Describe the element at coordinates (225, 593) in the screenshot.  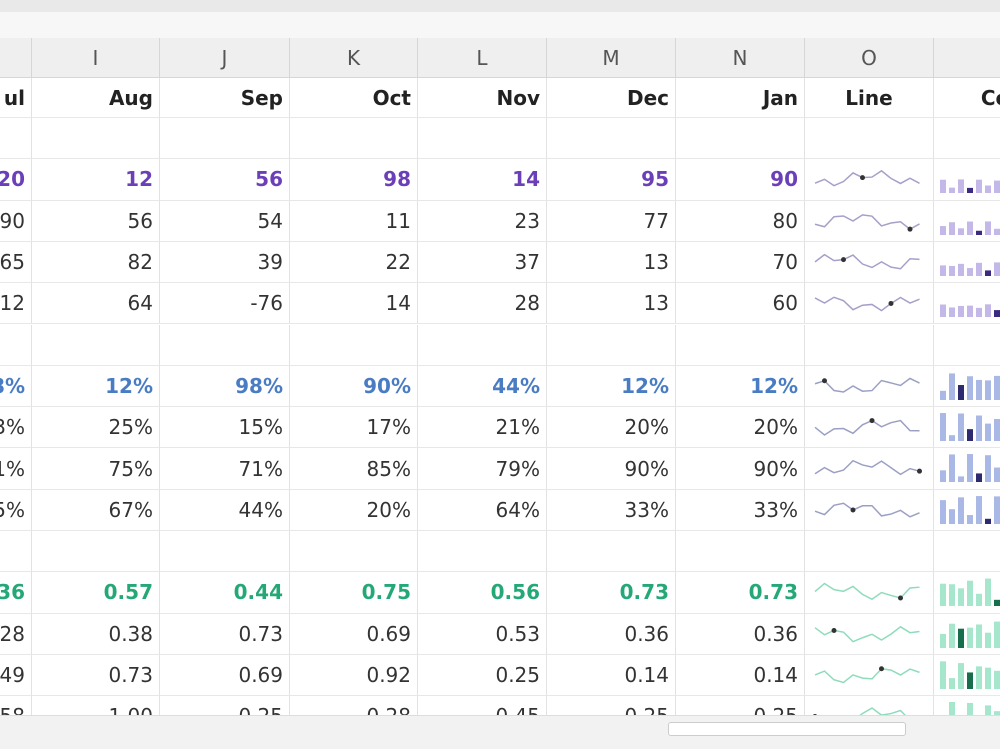
I see `cell-value: 0.44` at that location.